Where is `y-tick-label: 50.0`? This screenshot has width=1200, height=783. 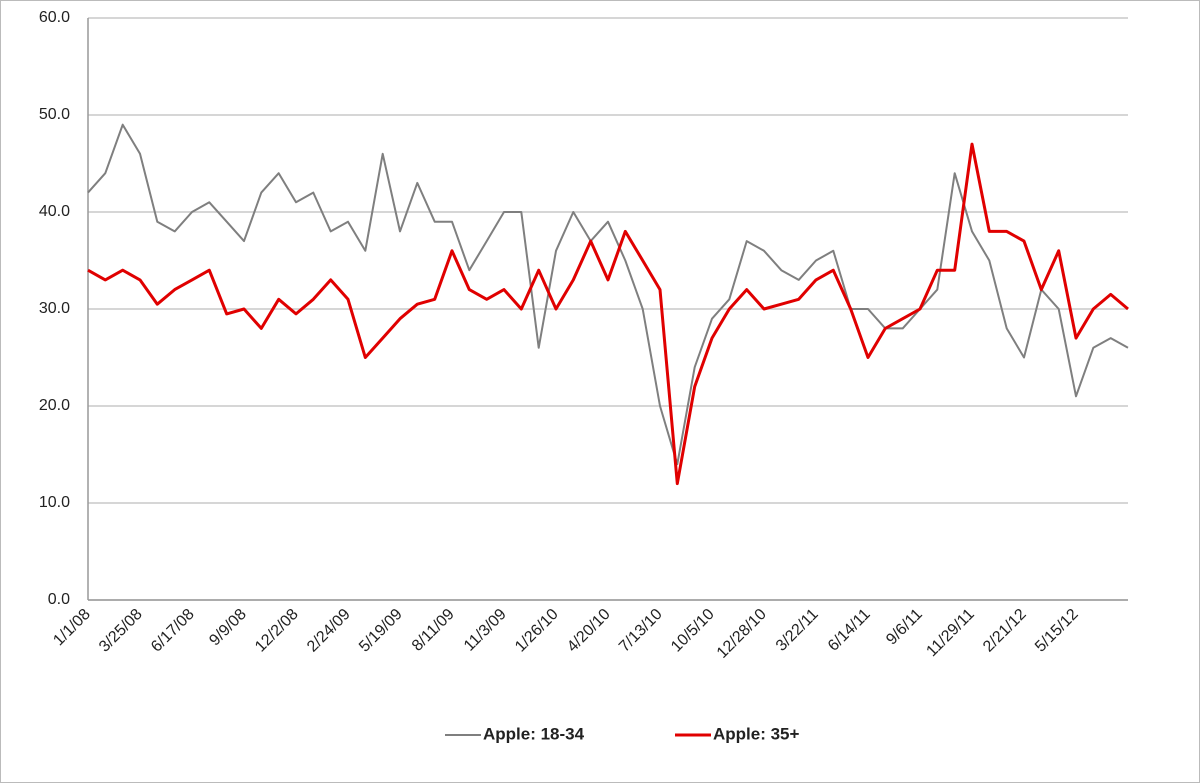
y-tick-label: 50.0 is located at coordinates (54, 114).